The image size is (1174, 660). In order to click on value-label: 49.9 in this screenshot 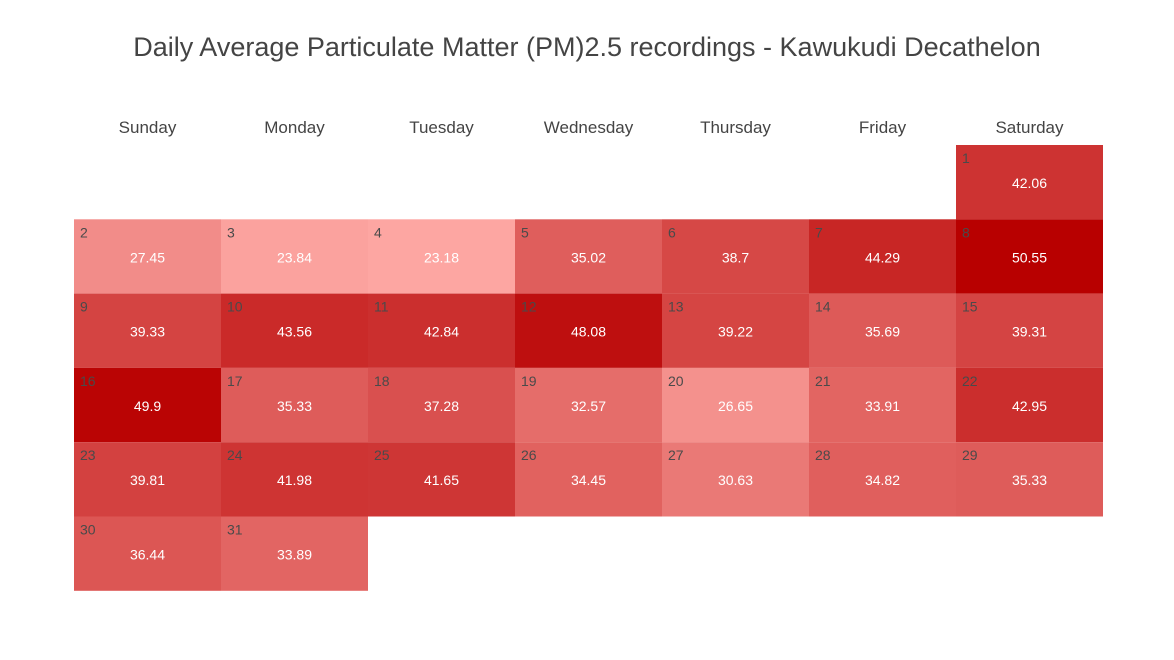, I will do `click(147, 406)`.